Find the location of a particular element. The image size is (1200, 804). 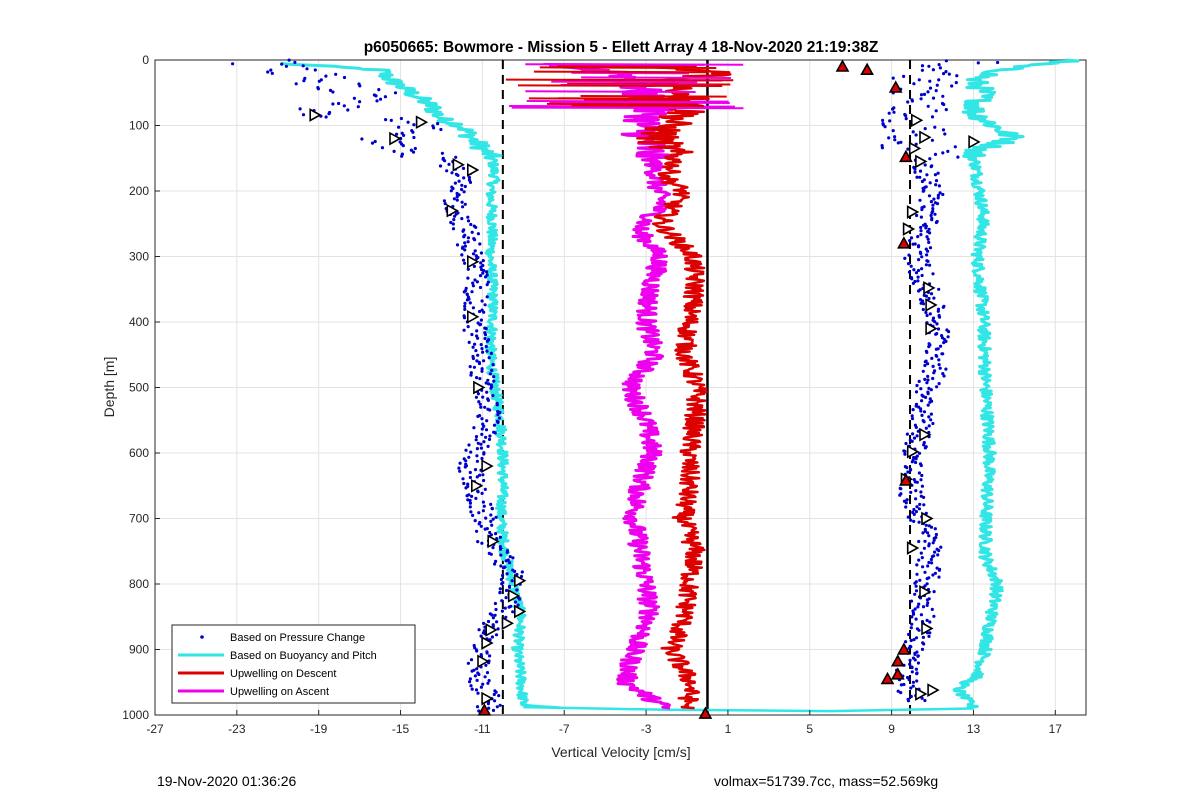

y-tick-label: 1000 is located at coordinates (135, 715).